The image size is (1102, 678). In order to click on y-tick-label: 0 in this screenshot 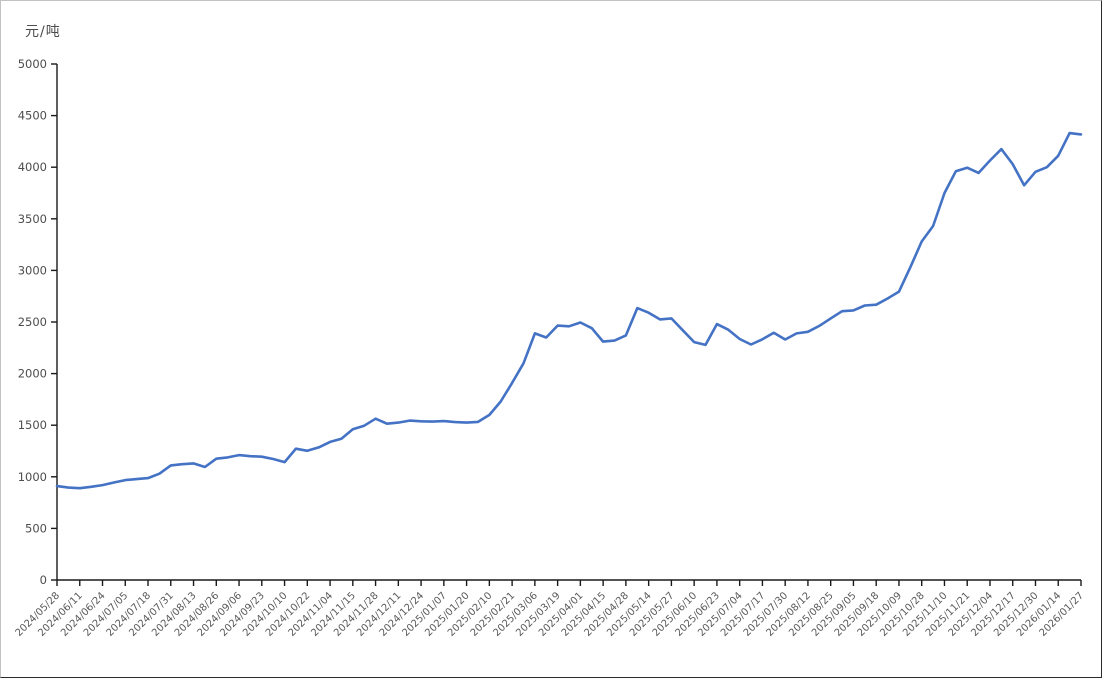, I will do `click(43, 580)`.